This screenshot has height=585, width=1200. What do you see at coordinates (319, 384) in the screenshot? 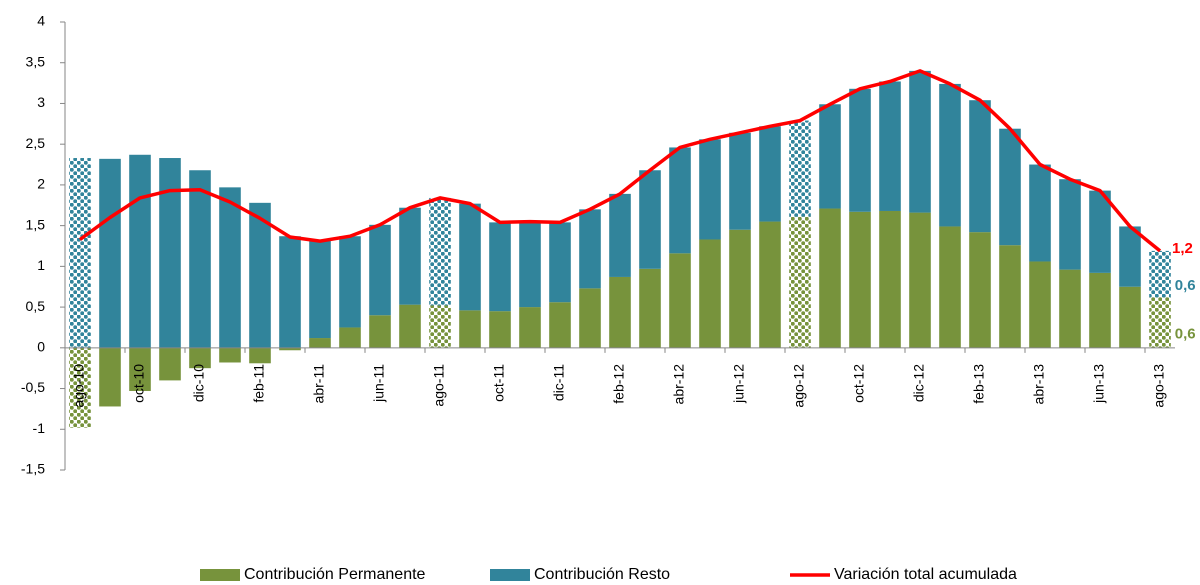
I see `x-tick-label: abr-11` at bounding box center [319, 384].